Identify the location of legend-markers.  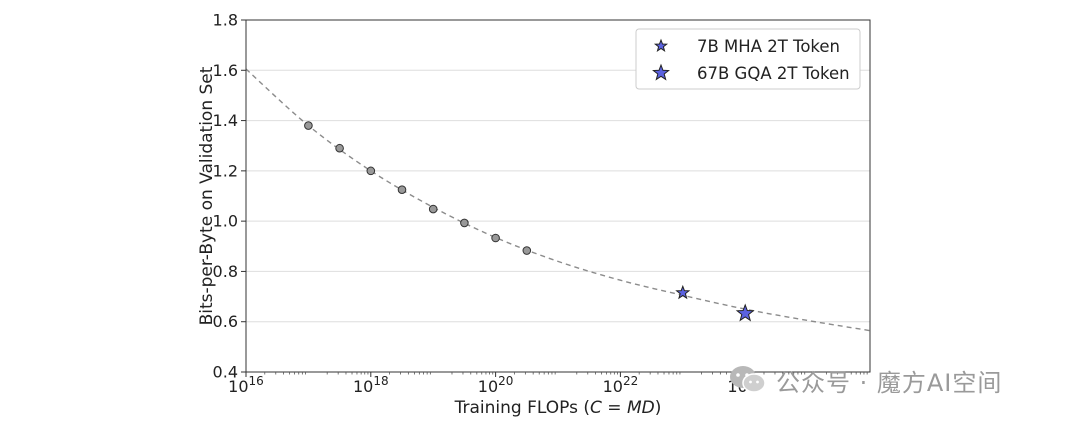
(661, 59).